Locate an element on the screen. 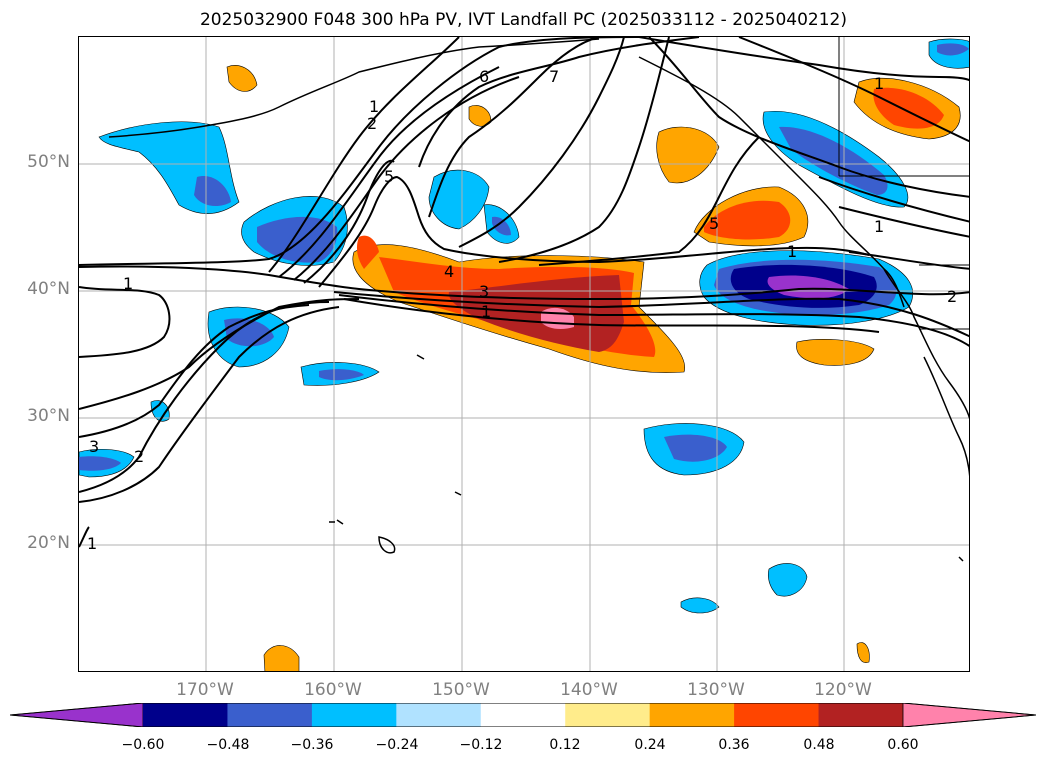 The width and height of the screenshot is (1047, 765). lon-label: 120°W is located at coordinates (843, 690).